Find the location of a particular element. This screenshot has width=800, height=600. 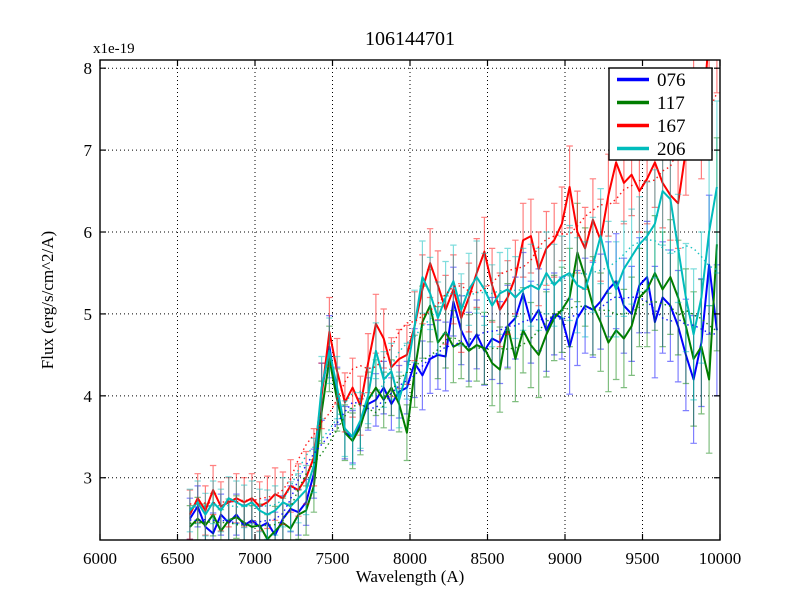

legend-box is located at coordinates (660, 114).